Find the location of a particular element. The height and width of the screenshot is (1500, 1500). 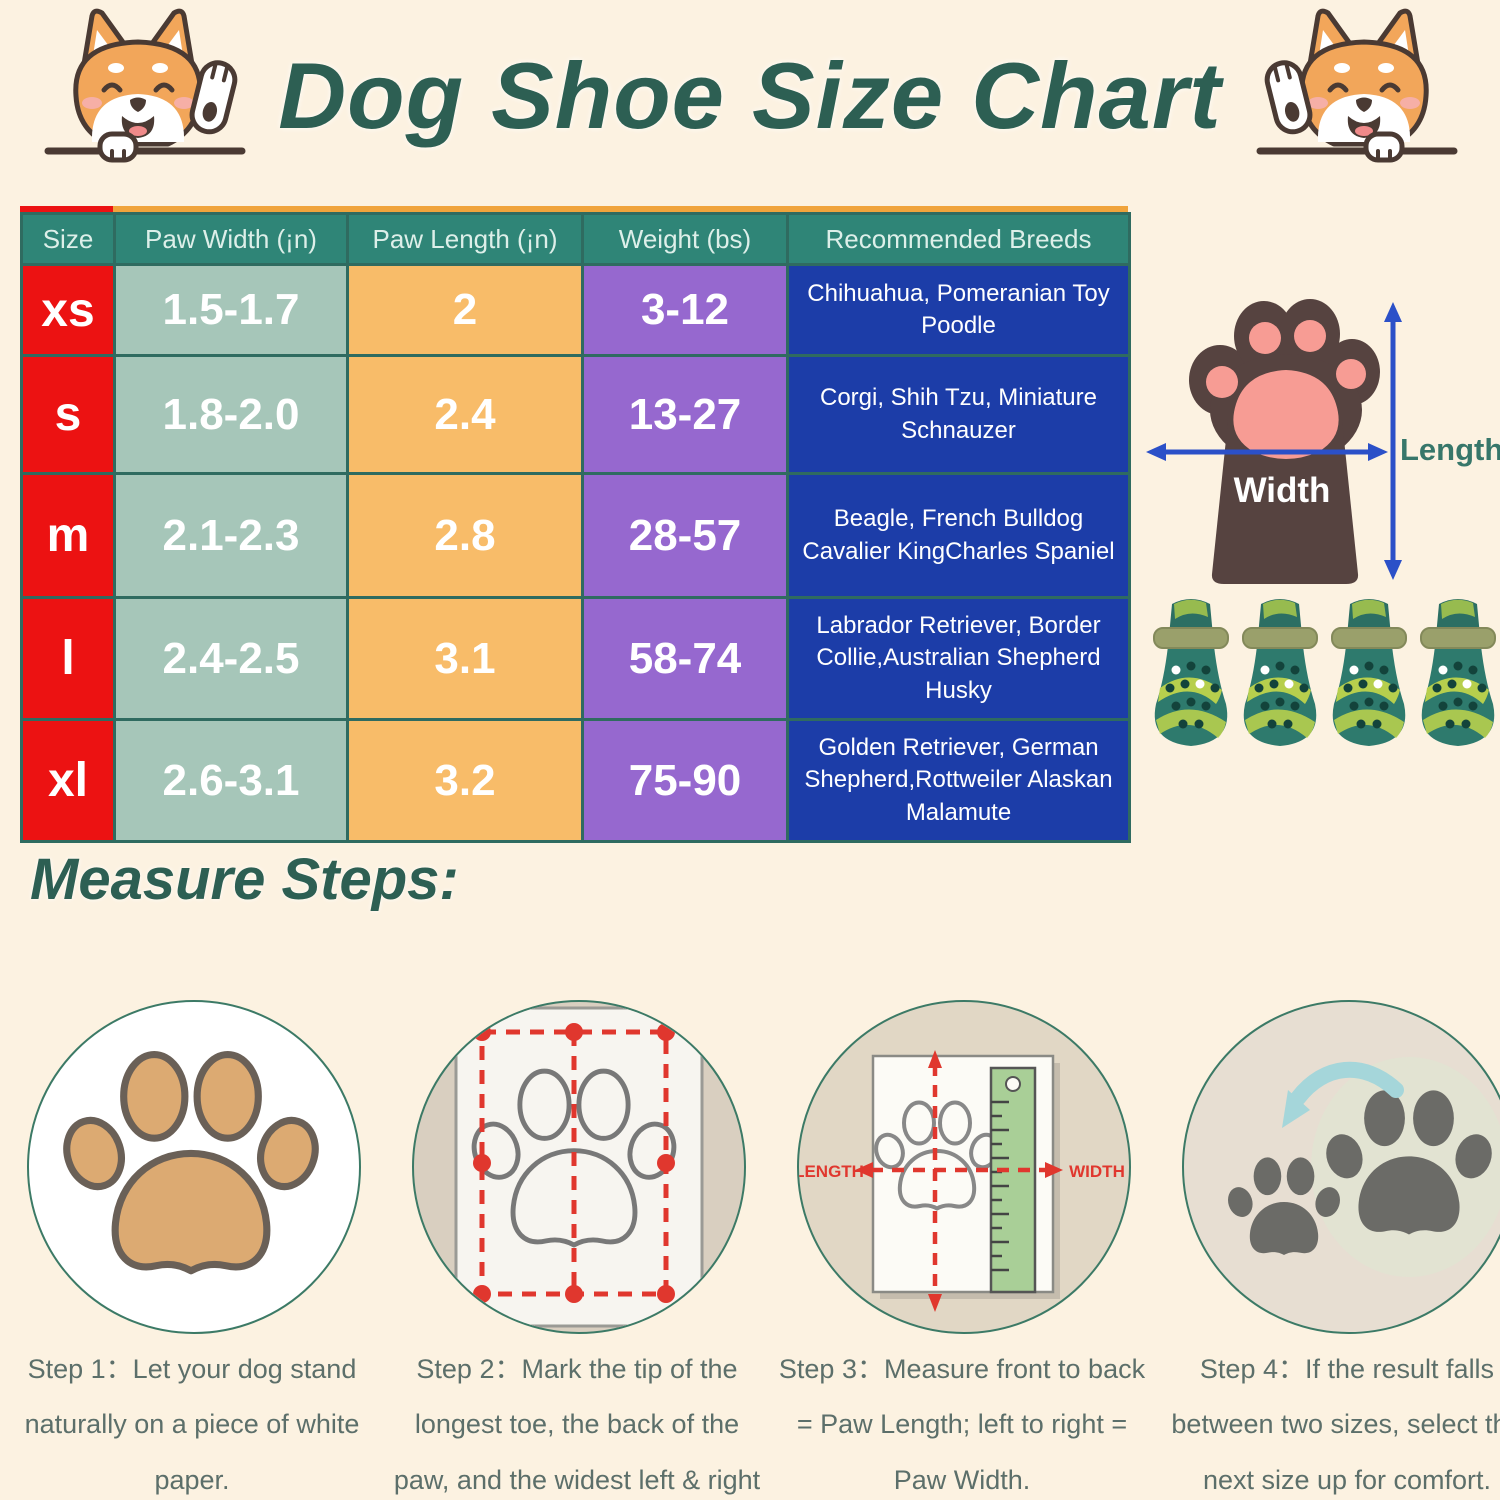

paw-length-cell: 2.4 is located at coordinates (465, 414).